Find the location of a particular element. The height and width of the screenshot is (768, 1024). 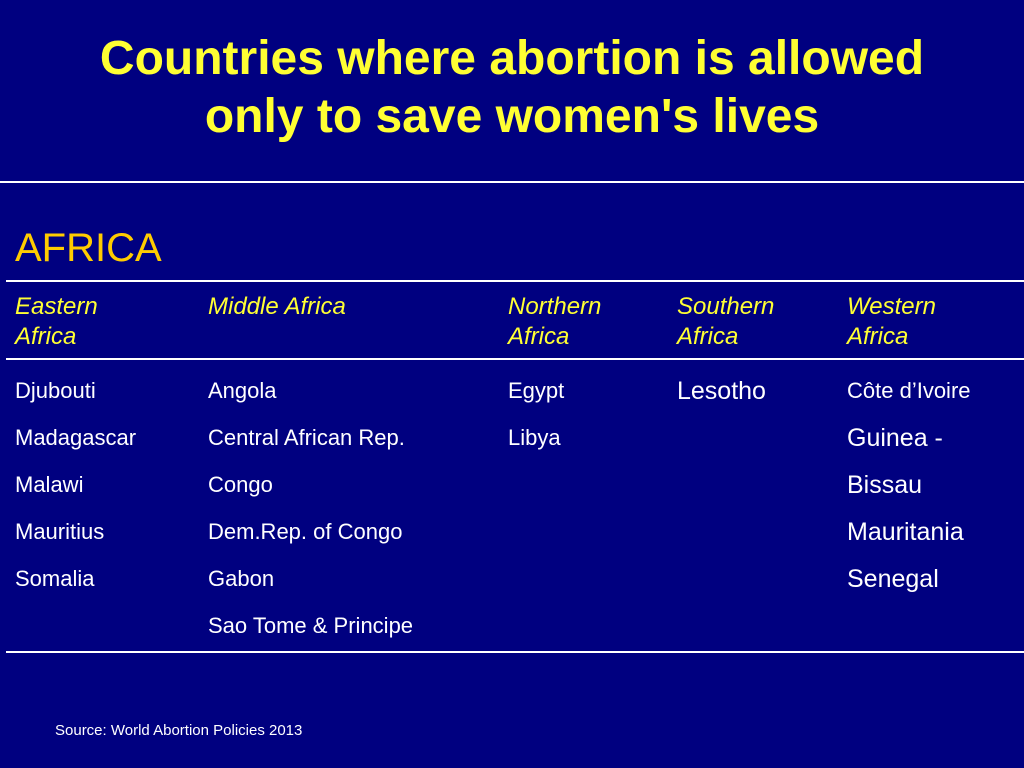

country-item: Central African Rep. is located at coordinates (306, 437).